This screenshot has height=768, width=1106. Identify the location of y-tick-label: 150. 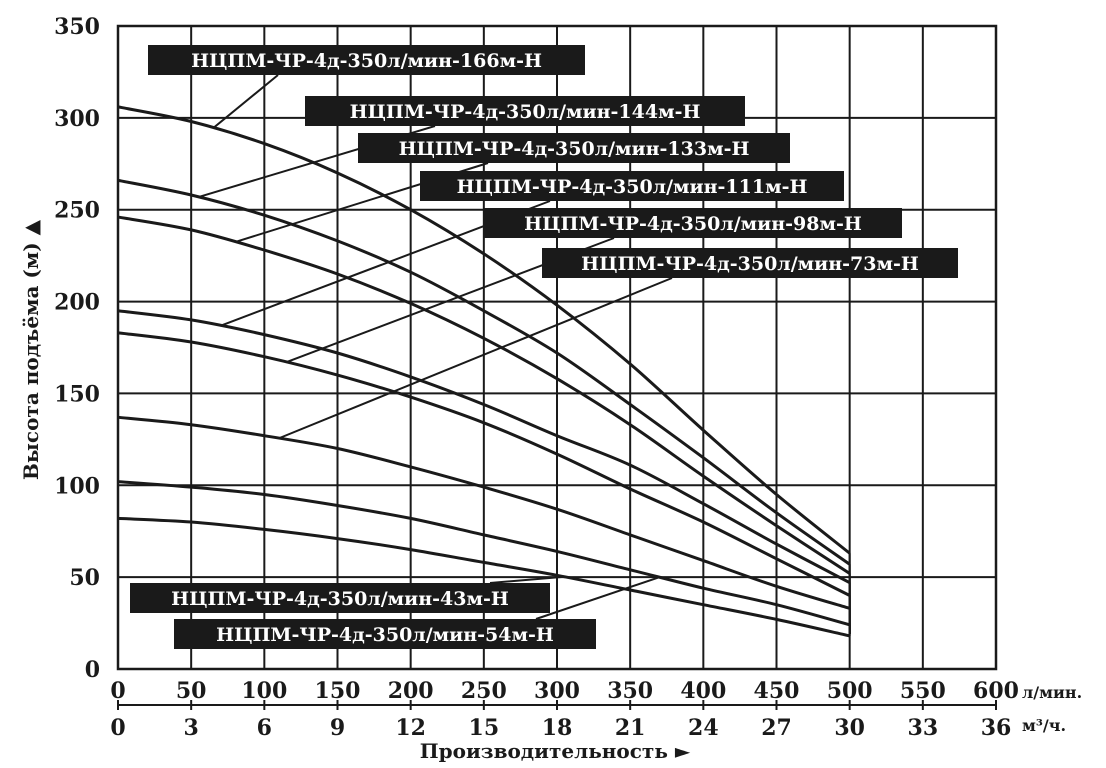
(77, 394).